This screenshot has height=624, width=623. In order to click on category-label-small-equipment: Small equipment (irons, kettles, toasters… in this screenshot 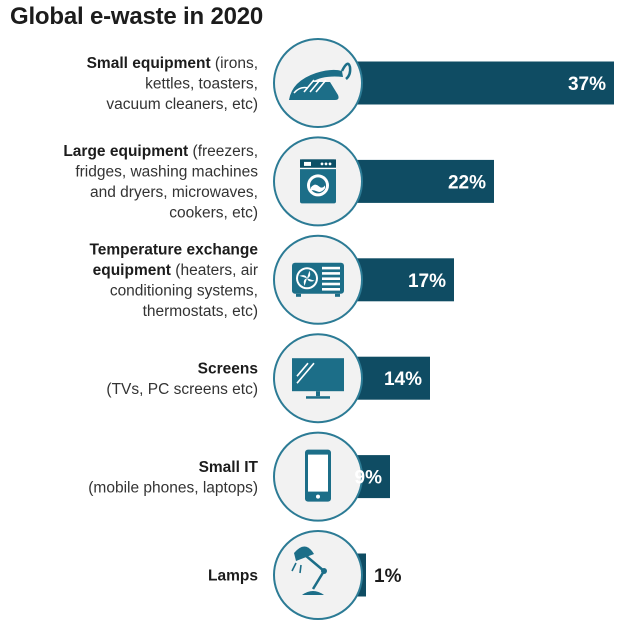, I will do `click(172, 84)`.